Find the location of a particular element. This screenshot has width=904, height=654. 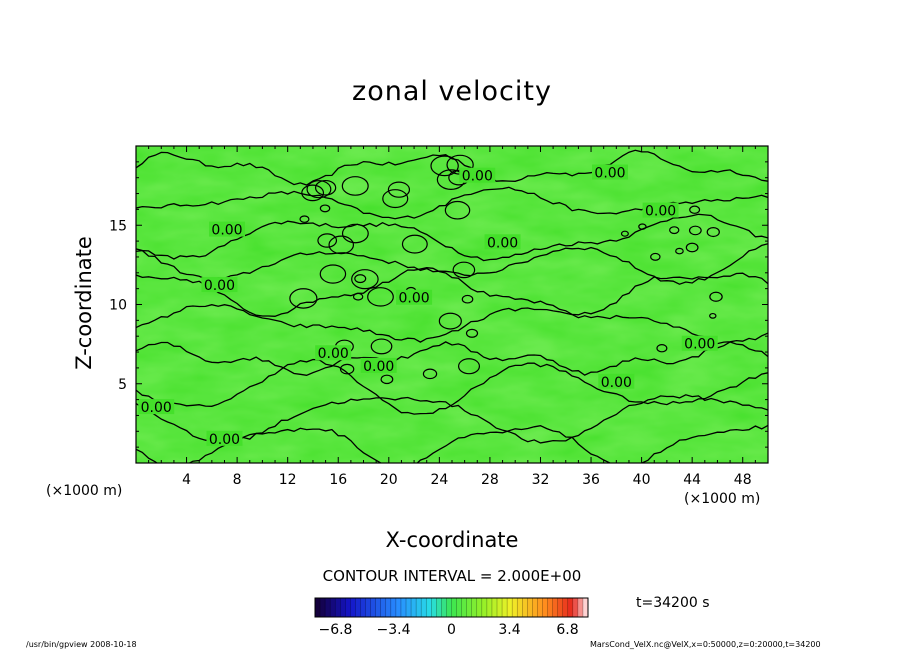

x-tick-label: 28 is located at coordinates (490, 480).